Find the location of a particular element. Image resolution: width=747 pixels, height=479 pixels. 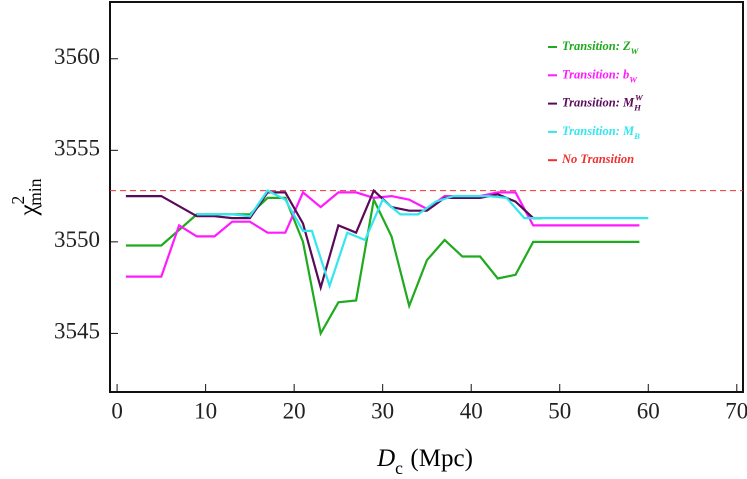

y-tick-label: 3545 is located at coordinates (77, 331).